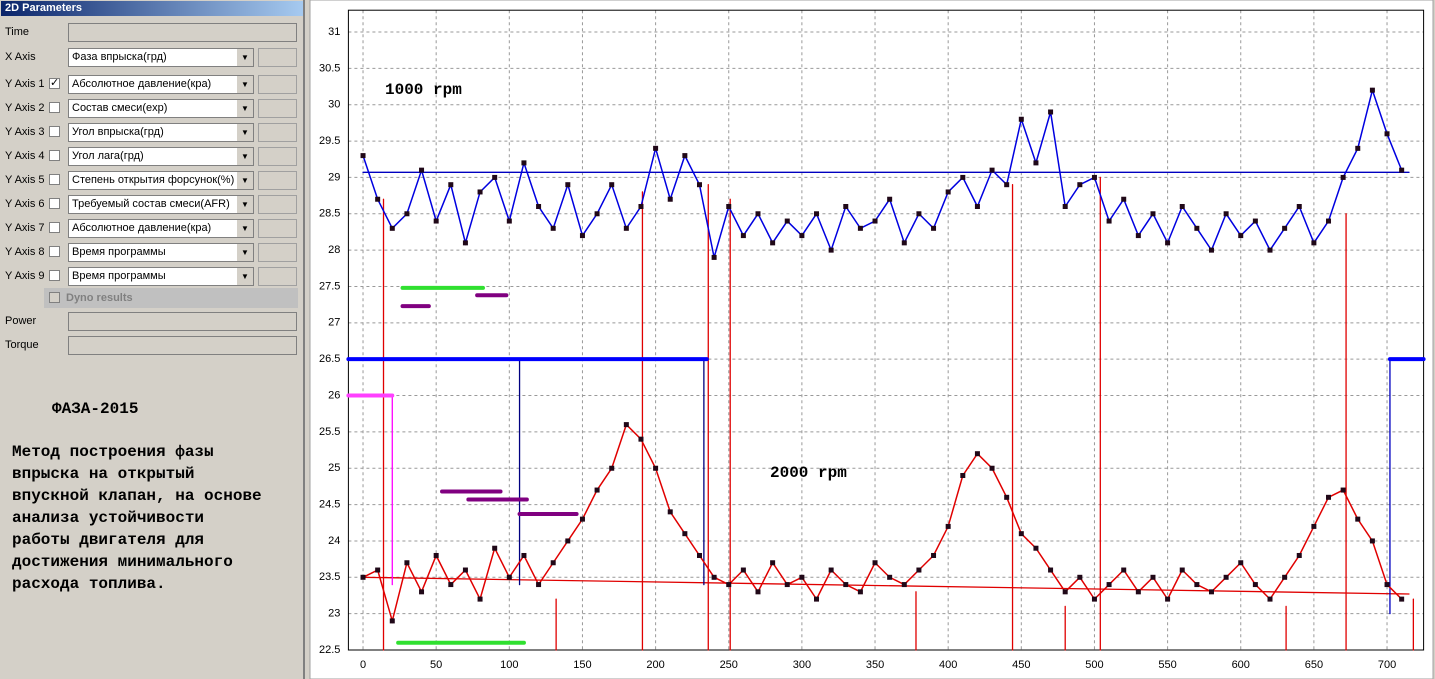 The image size is (1435, 679). I want to click on dropdown: Требуемый состав смеси(AFR) ▼, so click(161, 204).